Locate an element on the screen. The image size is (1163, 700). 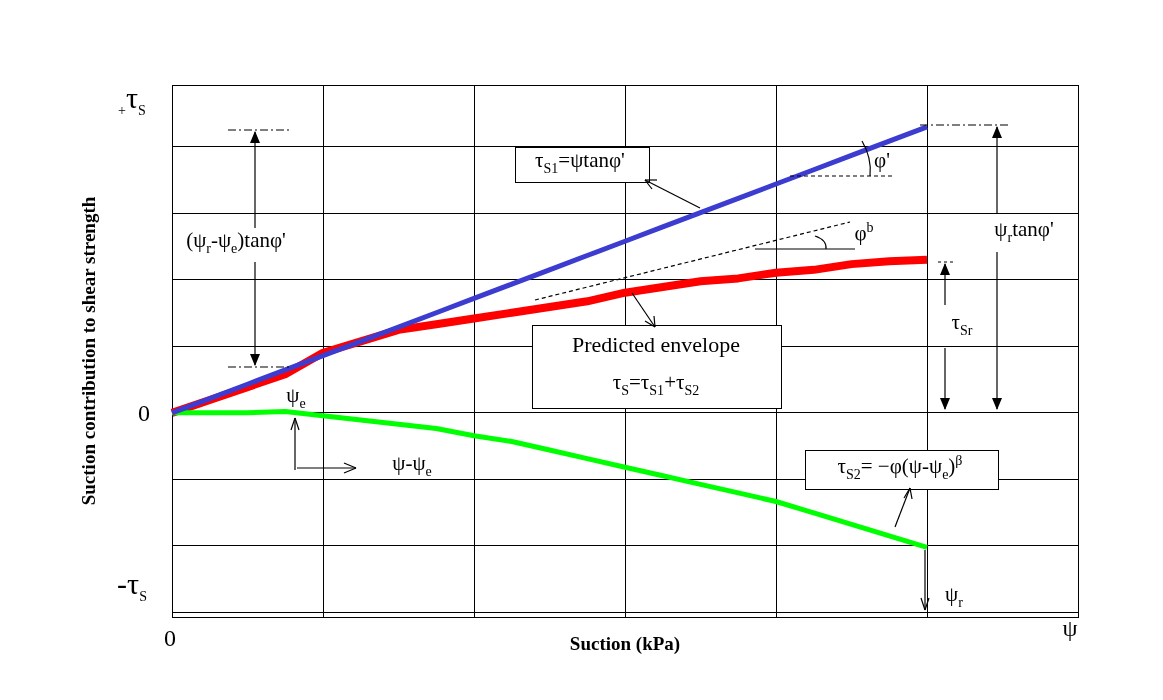
annotation: τ$_{Sr}$ is located at coordinates (962, 324).